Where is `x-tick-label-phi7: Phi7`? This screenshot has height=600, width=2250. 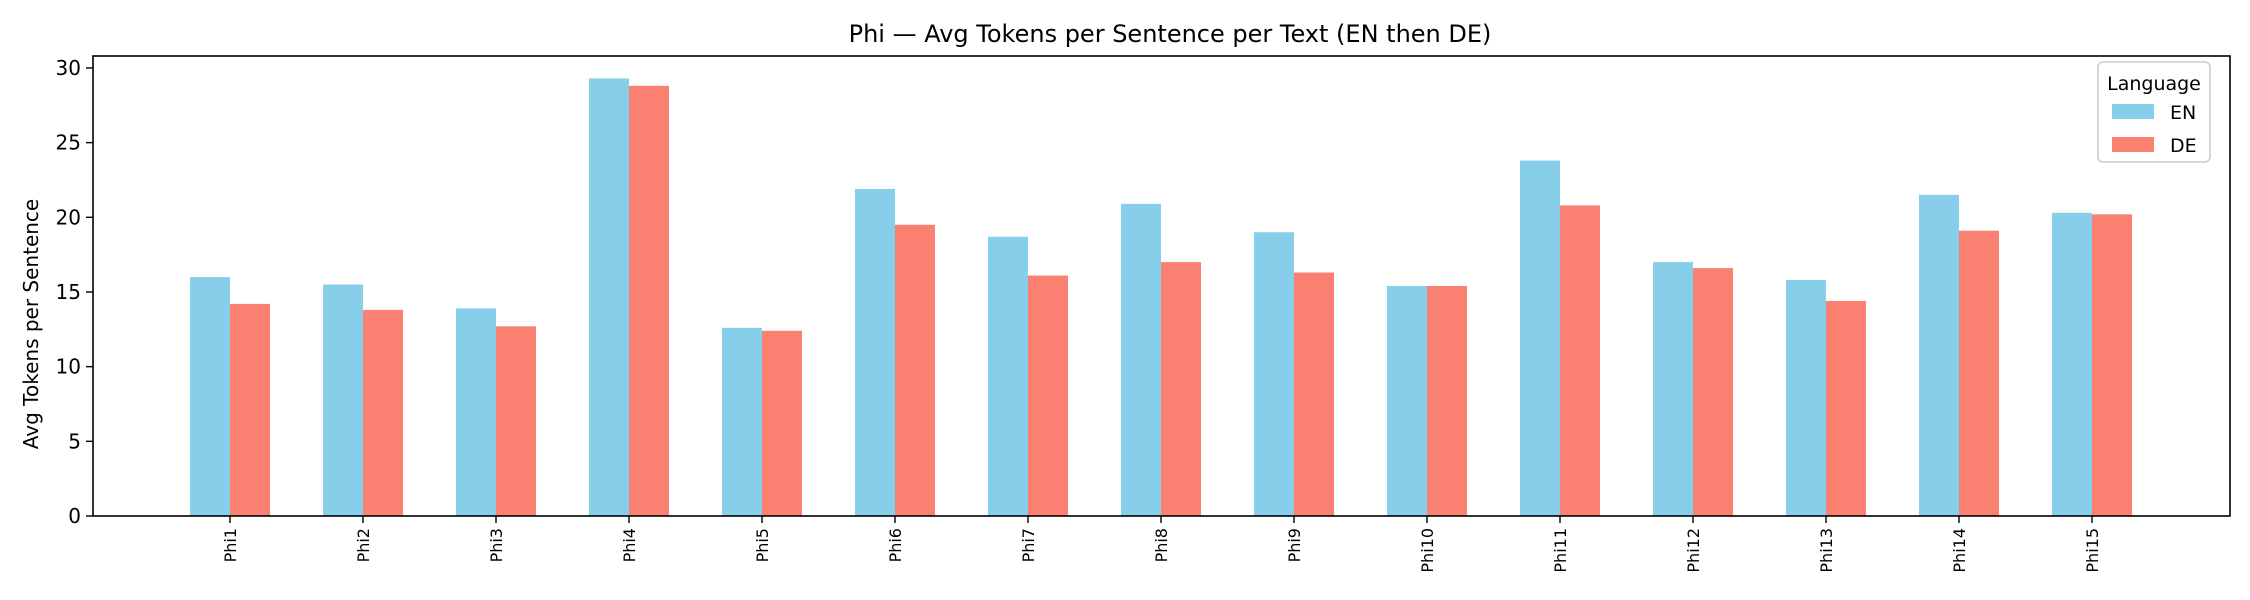 x-tick-label-phi7: Phi7 is located at coordinates (1028, 545).